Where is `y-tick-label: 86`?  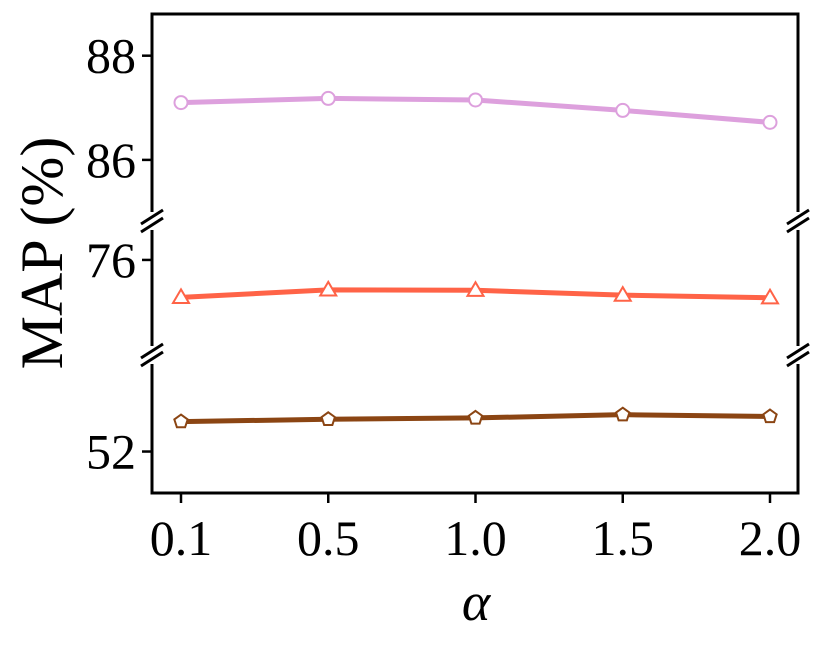
y-tick-label: 86 is located at coordinates (111, 160).